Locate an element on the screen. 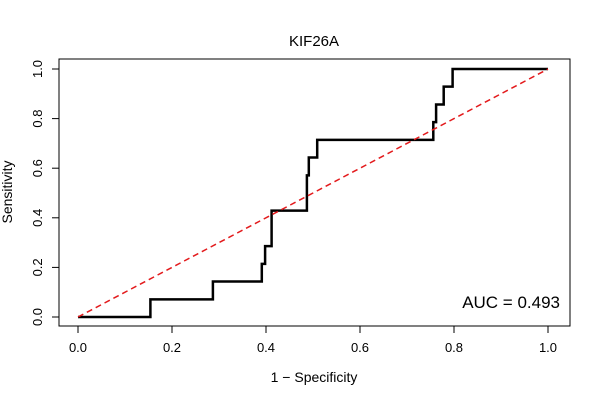 The height and width of the screenshot is (400, 600). y-axis: 0.0 0.2 0.4 0.6 0.8 1.0 is located at coordinates (45, 193).